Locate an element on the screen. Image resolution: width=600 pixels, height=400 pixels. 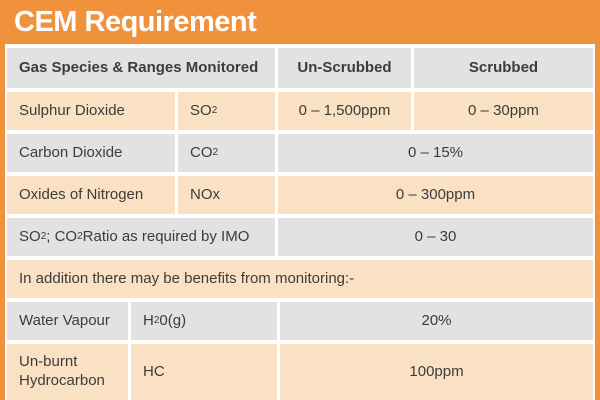
cell-formula: SO 2 is located at coordinates (226, 111).